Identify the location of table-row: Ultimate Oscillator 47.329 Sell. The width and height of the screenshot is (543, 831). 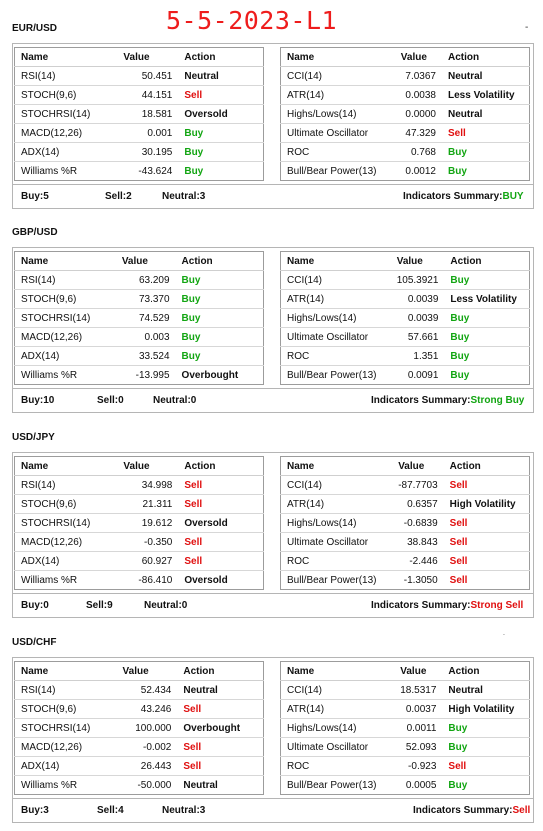
(405, 133).